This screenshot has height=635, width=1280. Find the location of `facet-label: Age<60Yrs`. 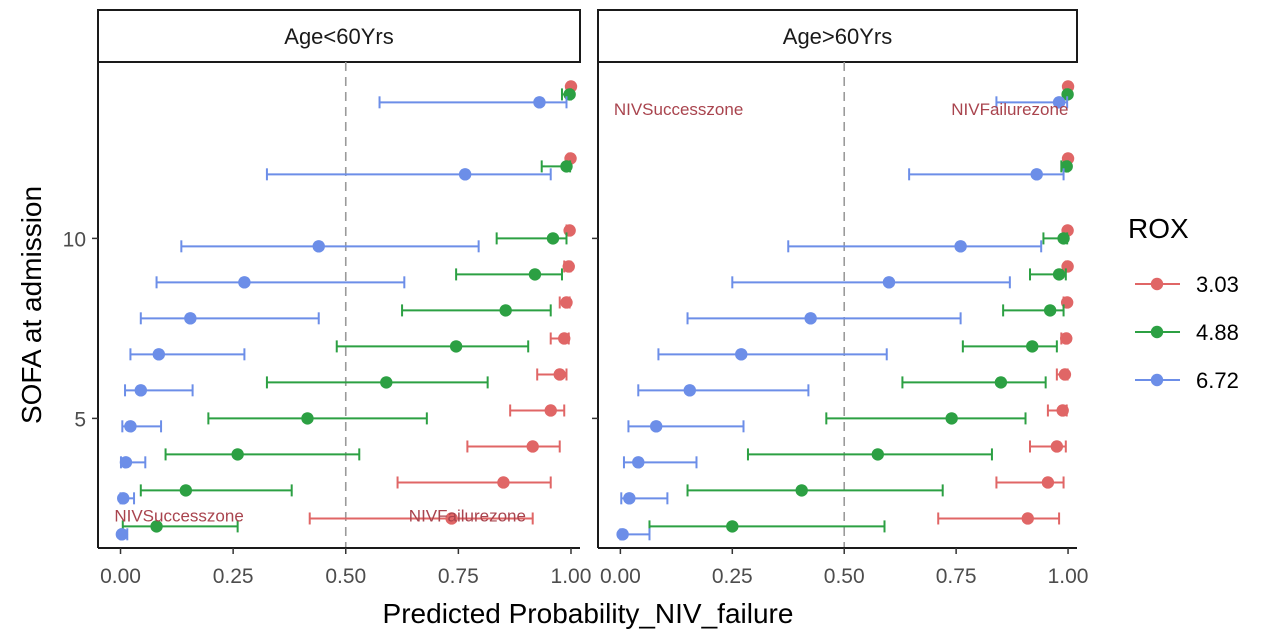

facet-label: Age<60Yrs is located at coordinates (338, 36).